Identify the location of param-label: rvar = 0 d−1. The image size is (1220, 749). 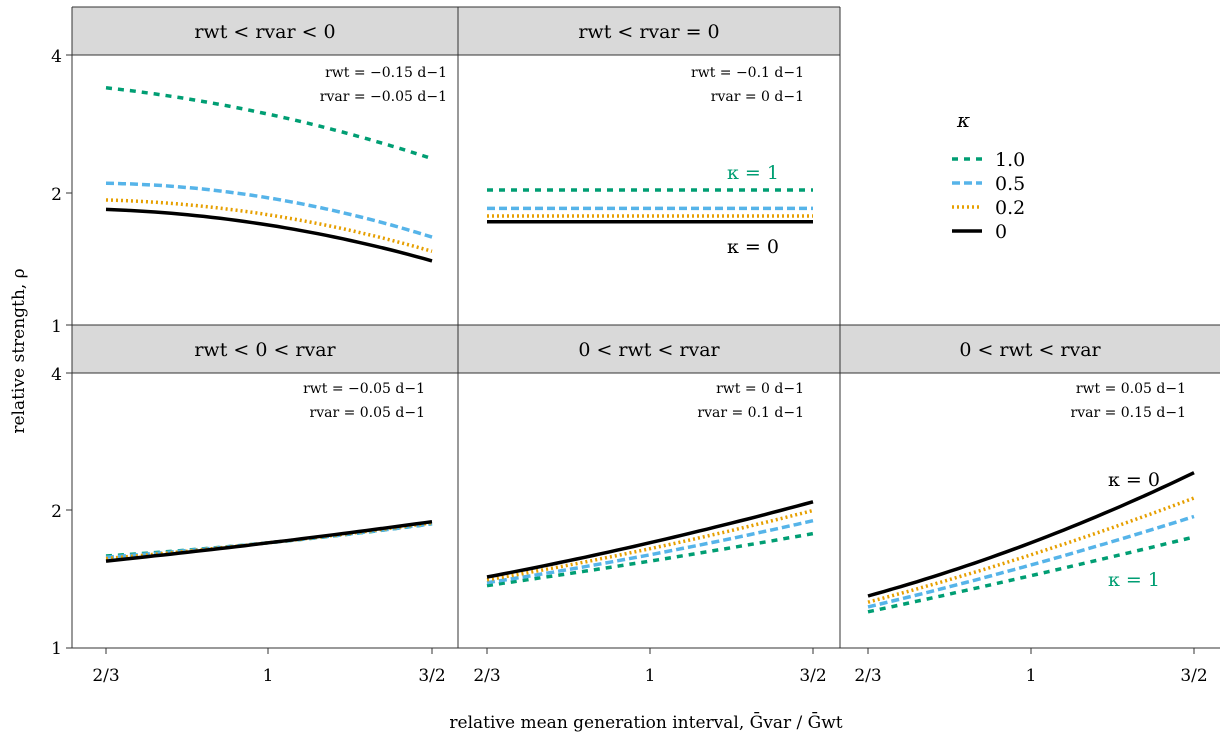
(757, 97).